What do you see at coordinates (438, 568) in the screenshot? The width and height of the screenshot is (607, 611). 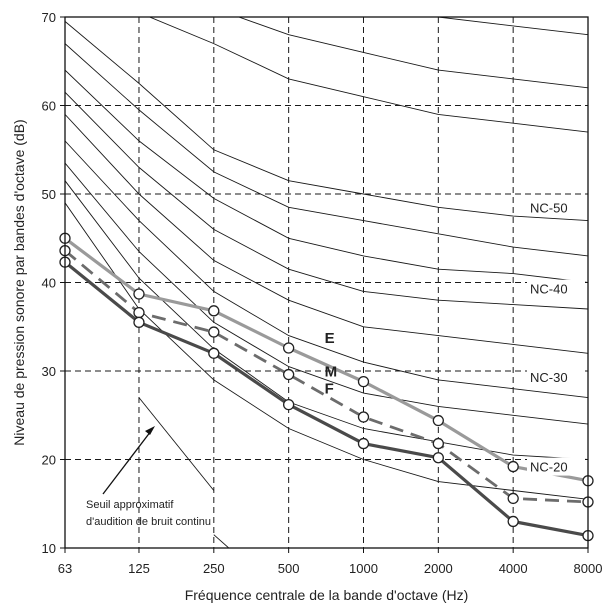 I see `x-tick-label: 2000` at bounding box center [438, 568].